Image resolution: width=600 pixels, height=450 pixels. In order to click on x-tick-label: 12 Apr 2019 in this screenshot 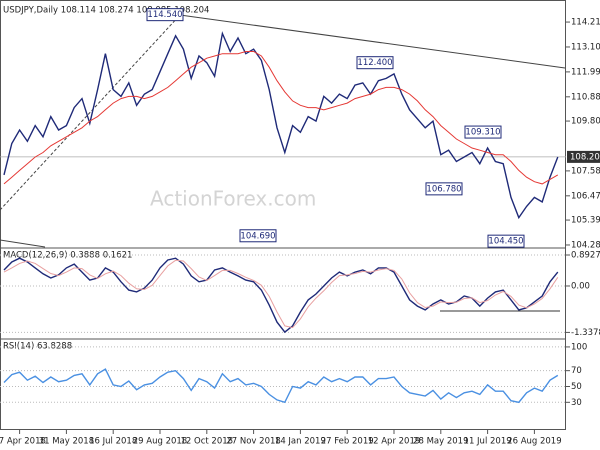, I will do `click(394, 442)`.